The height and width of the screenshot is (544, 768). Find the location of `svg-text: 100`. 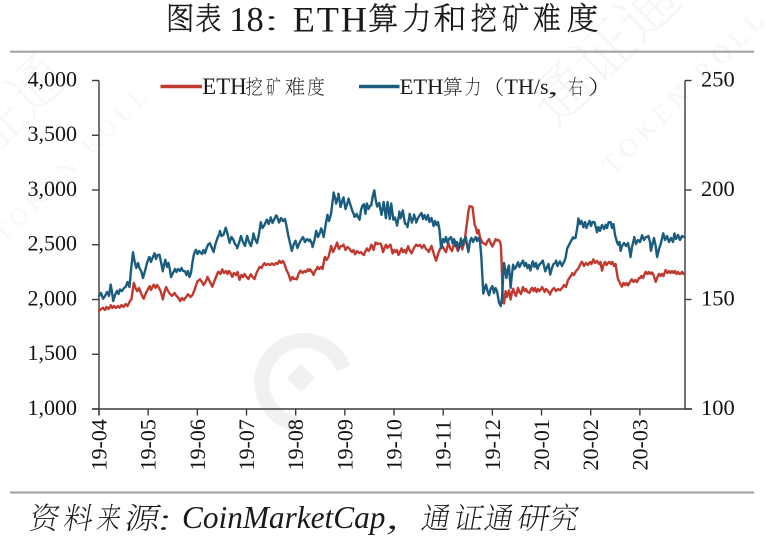

svg-text: 100 is located at coordinates (718, 407).